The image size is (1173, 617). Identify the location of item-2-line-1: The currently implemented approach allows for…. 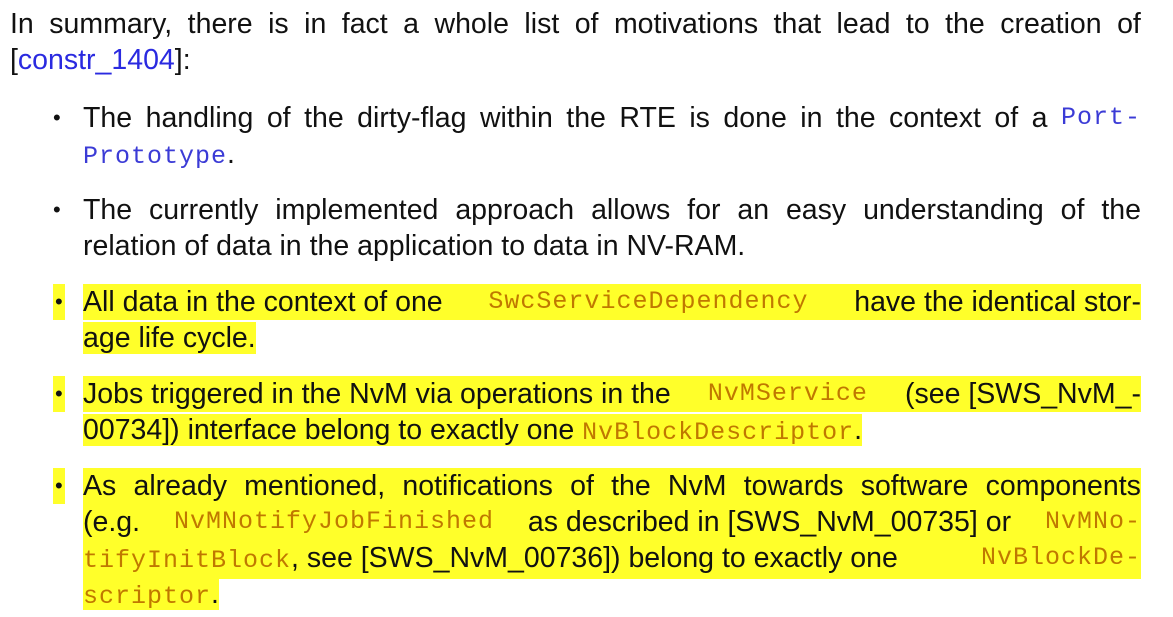
(612, 210).